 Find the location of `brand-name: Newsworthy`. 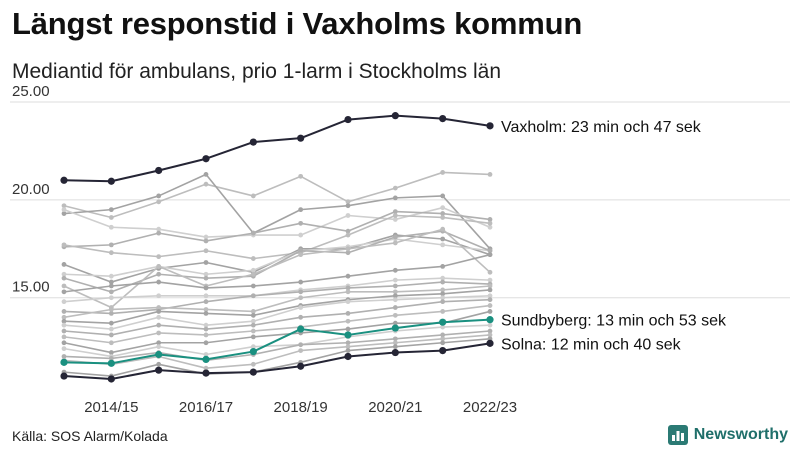

brand-name: Newsworthy is located at coordinates (740, 434).